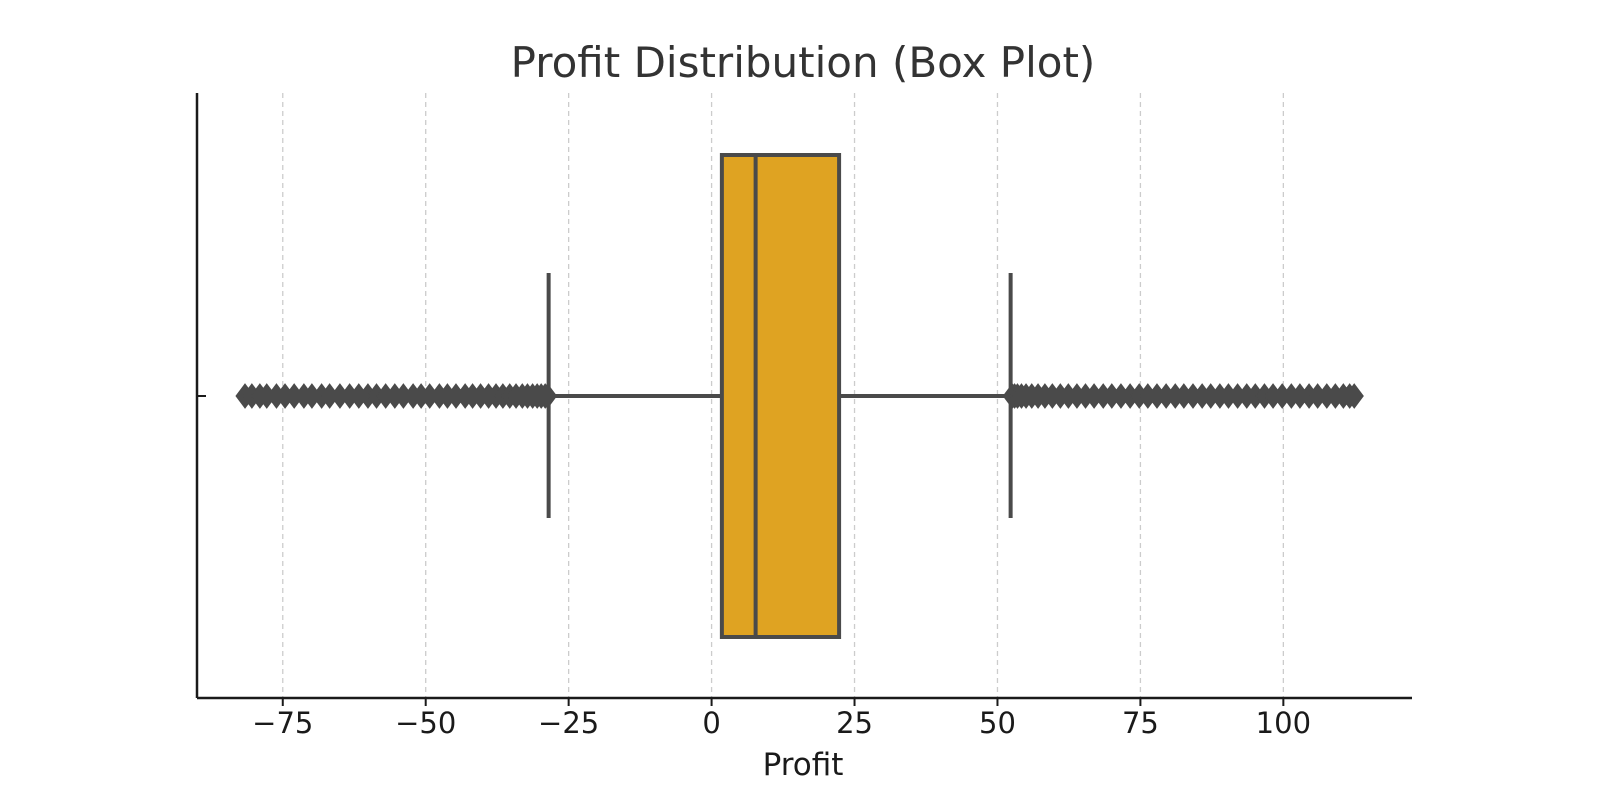  I want to click on x-tick-label: −75, so click(282, 723).